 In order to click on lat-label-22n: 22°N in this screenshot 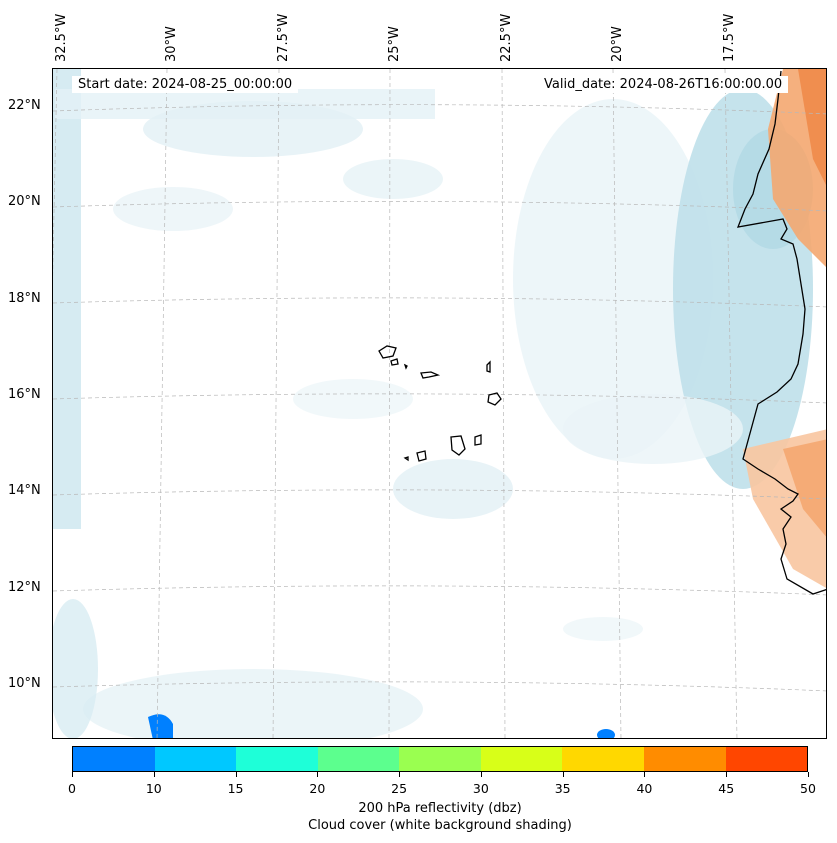, I will do `click(24, 105)`.